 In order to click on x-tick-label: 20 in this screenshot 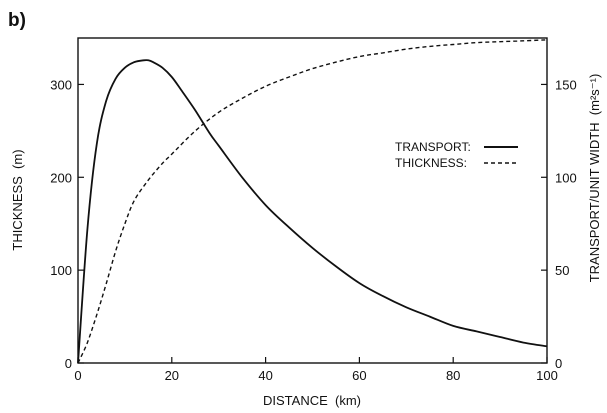, I will do `click(172, 375)`.